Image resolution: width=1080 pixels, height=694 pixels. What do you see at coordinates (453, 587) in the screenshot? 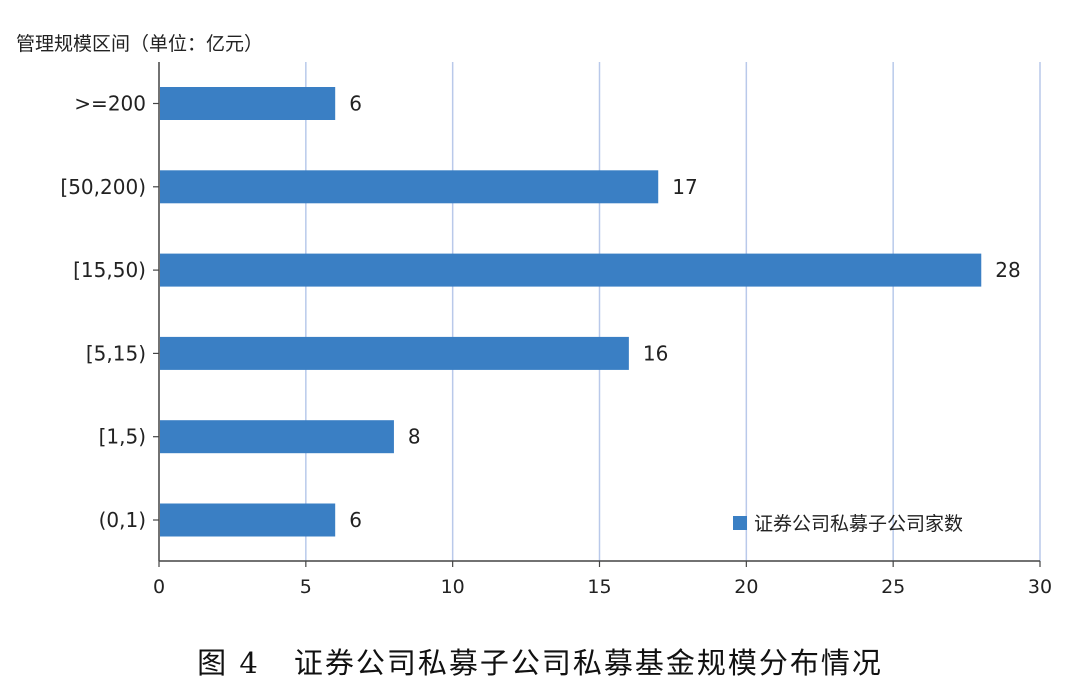
I see `x-tick-label: 10` at bounding box center [453, 587].